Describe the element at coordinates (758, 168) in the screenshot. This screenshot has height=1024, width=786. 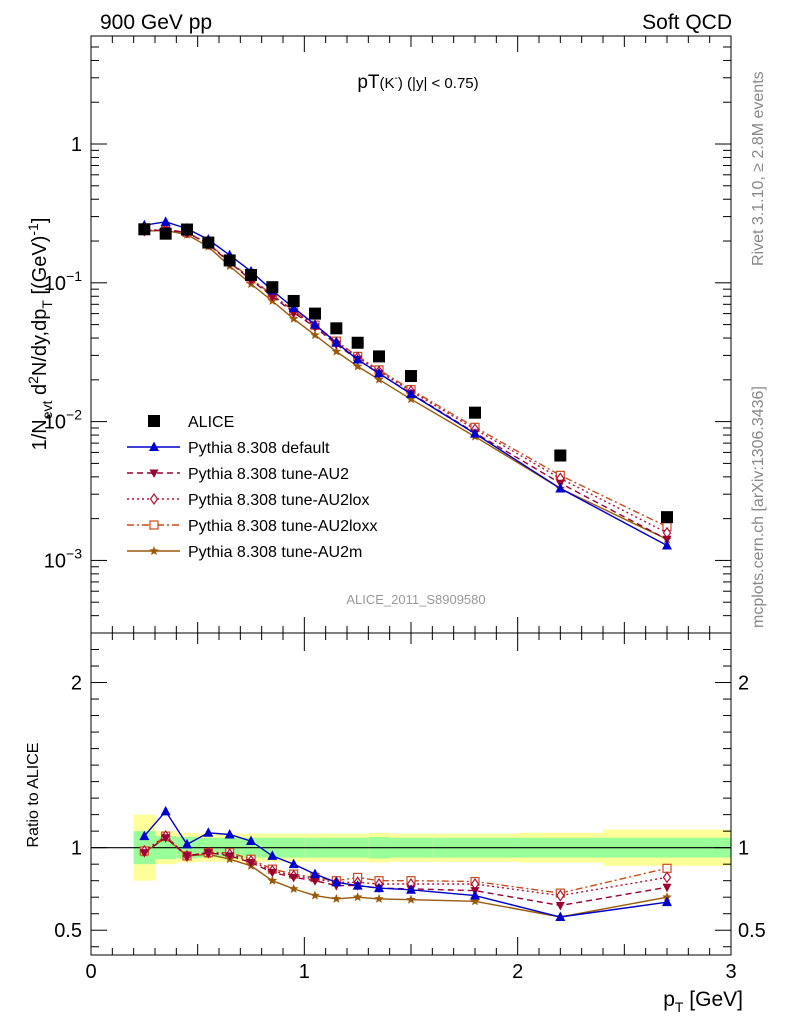
I see `rivet-label: Rivet 3.1.10, ≥ 2.8M events` at that location.